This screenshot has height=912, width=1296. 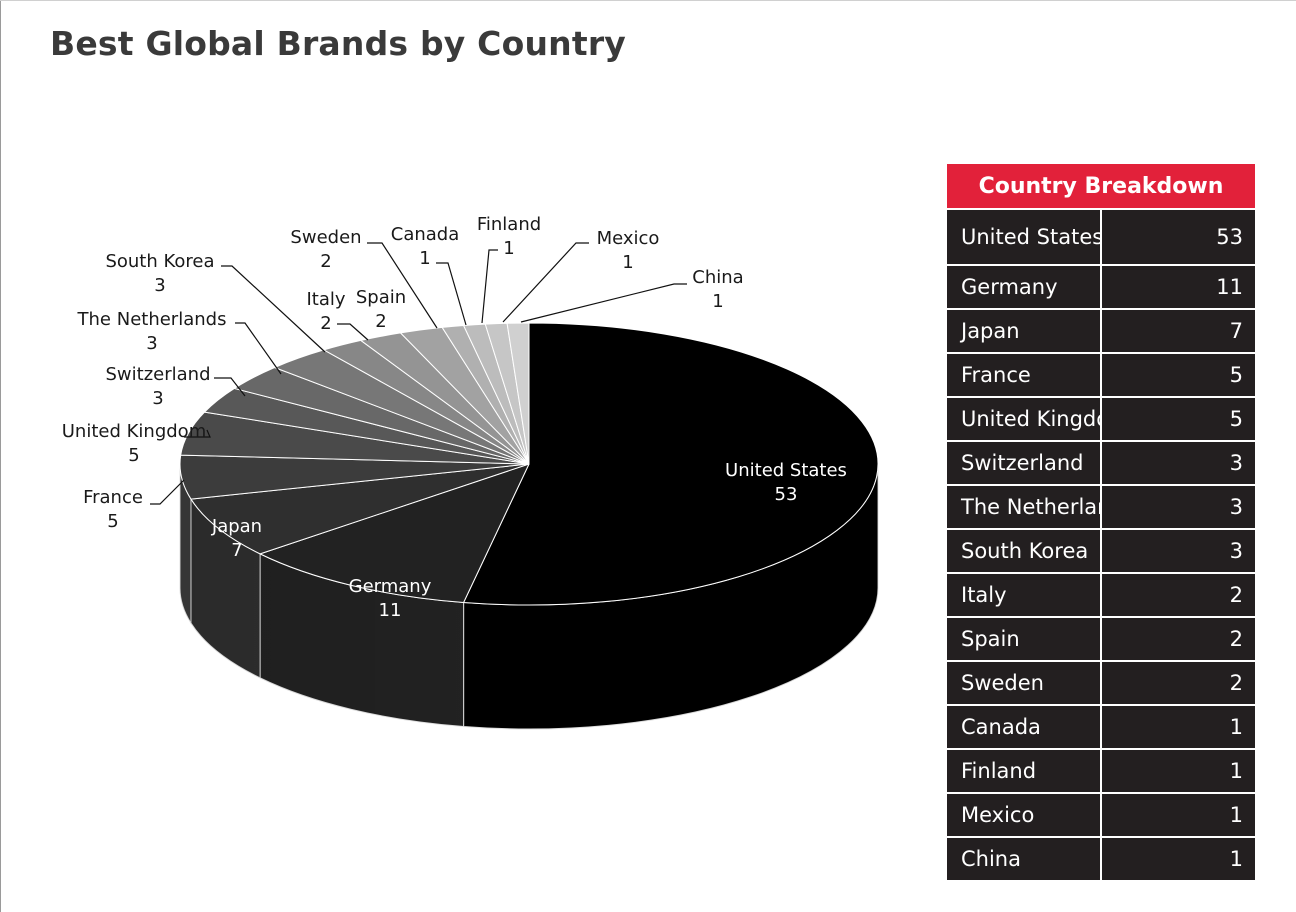 I want to click on table-row: Switzerland 3, so click(x=1101, y=463).